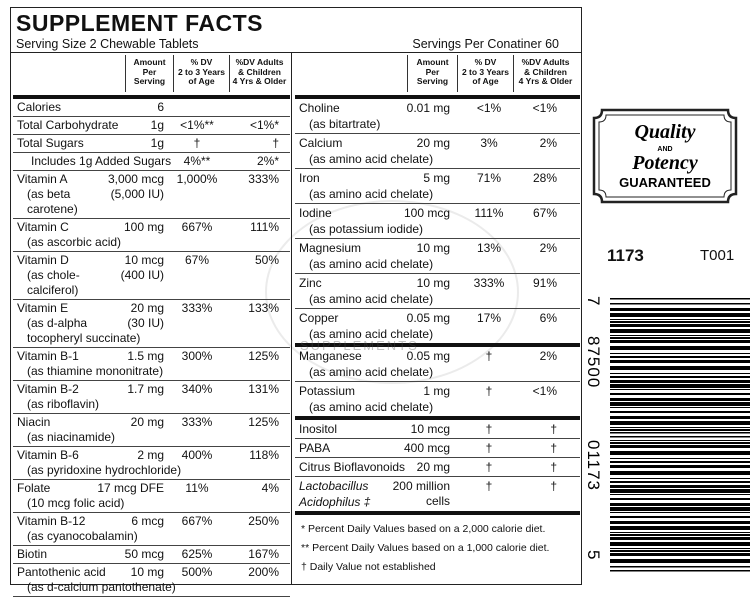 The image size is (750, 597). I want to click on nutrient-row: Iron 5 mg 71% 28% (as amino acid chelate), so click(437, 186).